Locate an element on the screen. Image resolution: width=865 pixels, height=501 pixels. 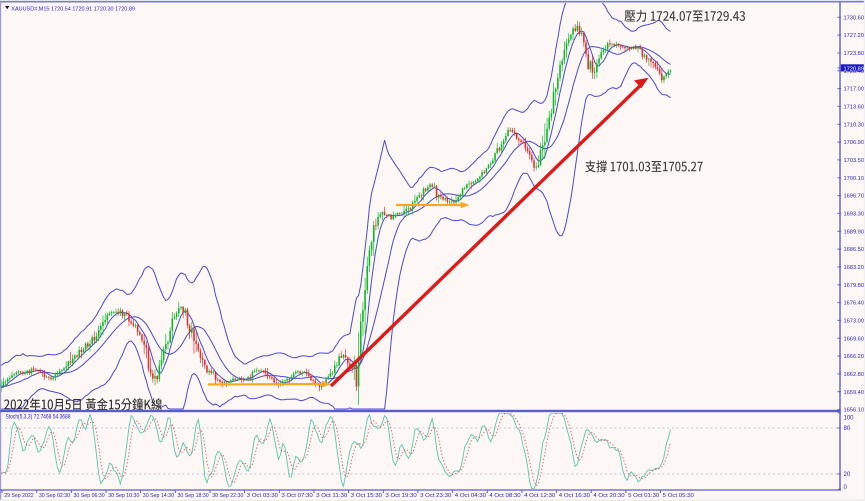
svg-text: 1720.40 is located at coordinates (854, 72).